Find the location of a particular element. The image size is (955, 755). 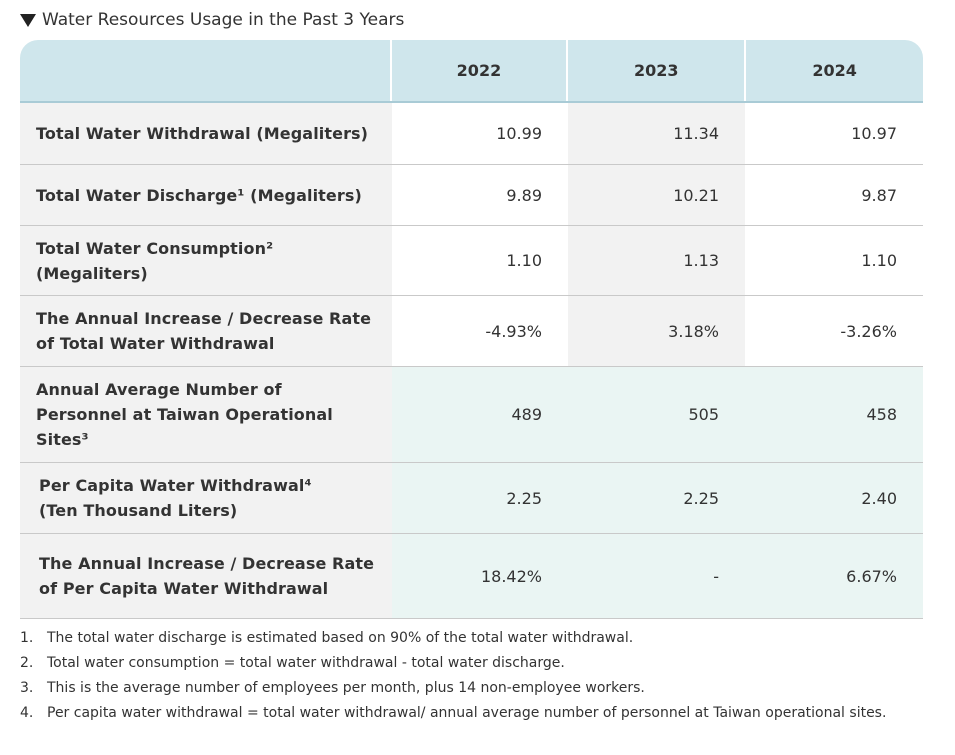

row-label: Total Water Withdrawal (Megaliters) is located at coordinates (206, 133).